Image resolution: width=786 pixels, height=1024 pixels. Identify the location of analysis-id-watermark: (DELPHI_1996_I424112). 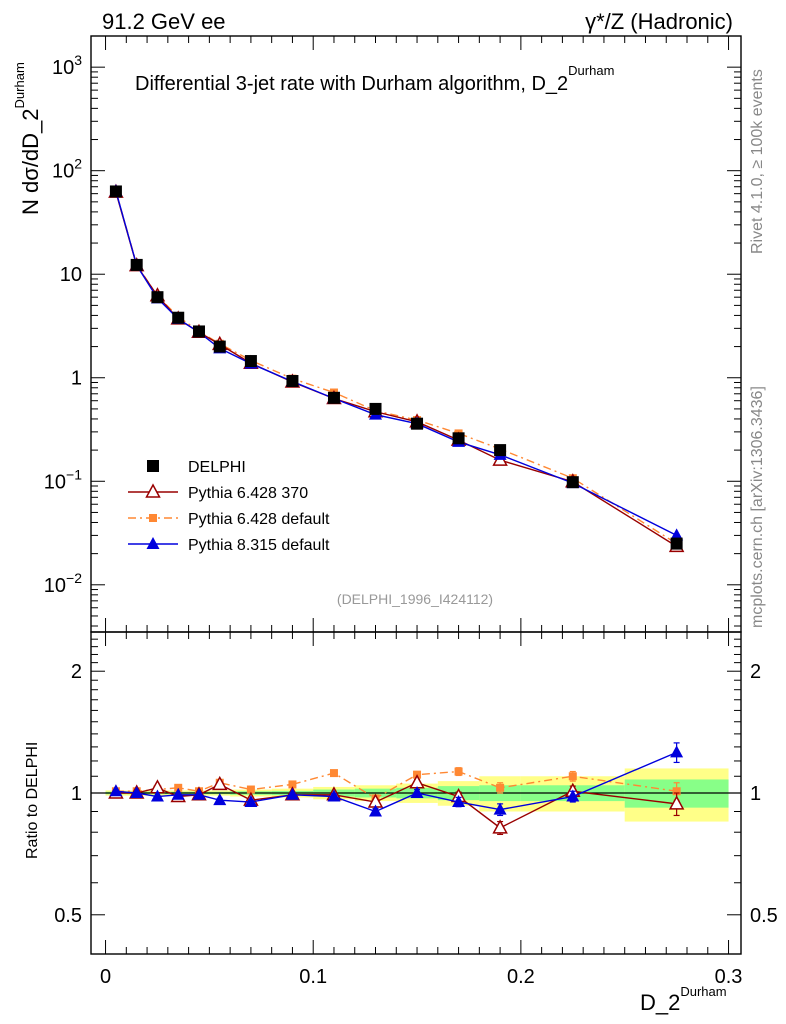
(415, 599).